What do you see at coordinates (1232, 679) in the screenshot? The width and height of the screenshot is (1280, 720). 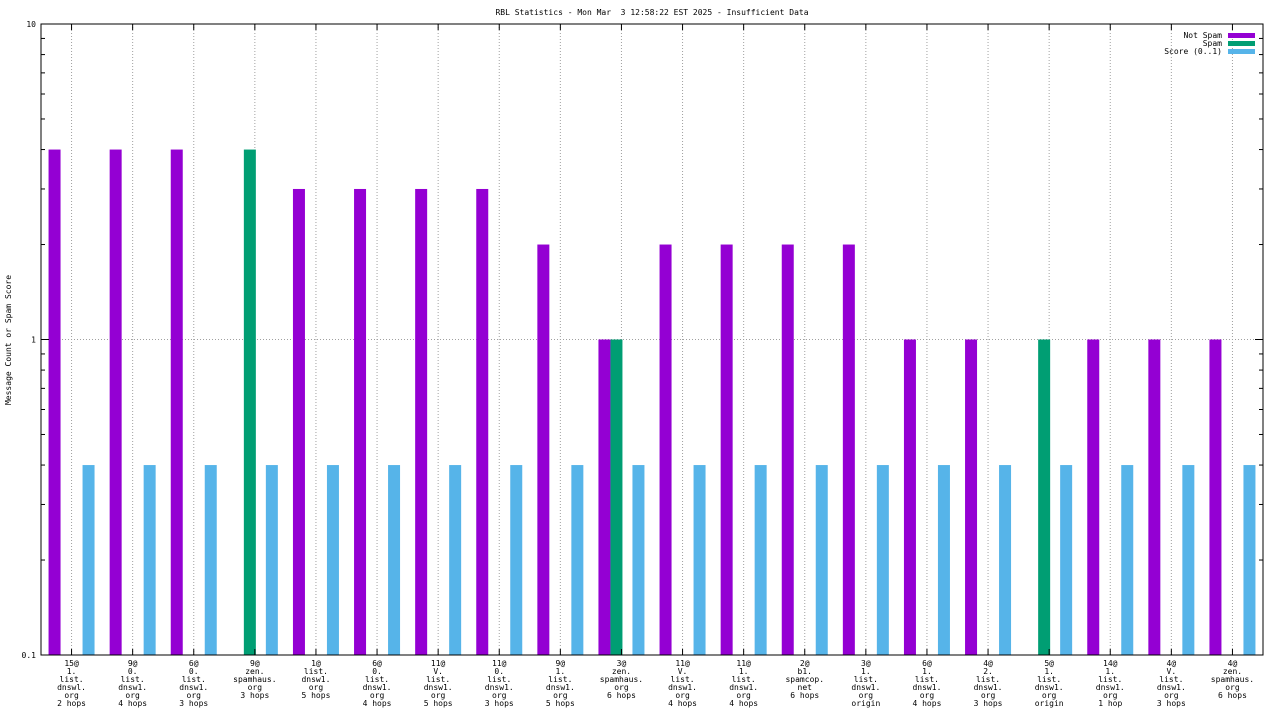 I see `x-tick-label: 4@ zen. spamhaus. org 6 hops` at bounding box center [1232, 679].